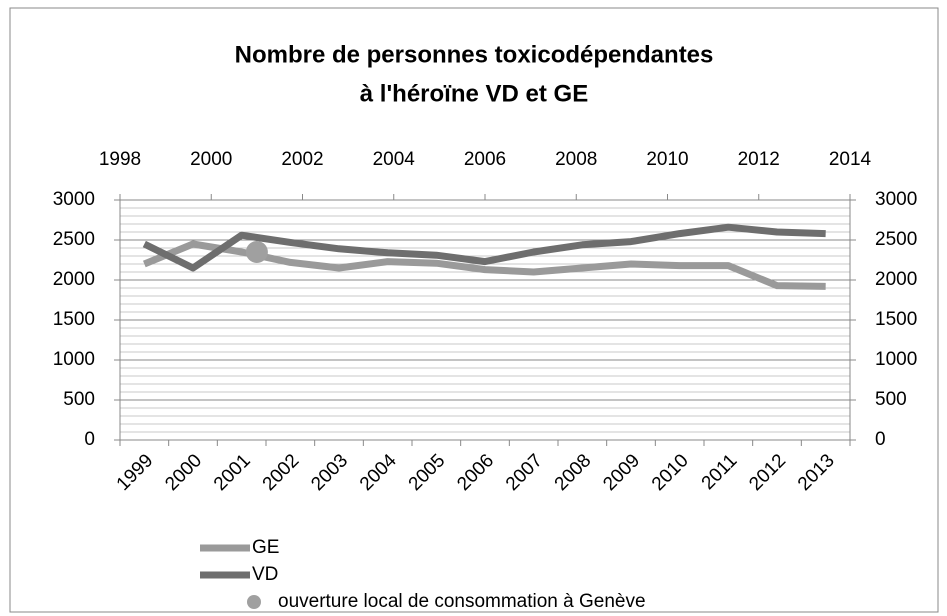 The image size is (947, 616). Describe the element at coordinates (485, 159) in the screenshot. I see `x2-tick-label: 2006` at that location.